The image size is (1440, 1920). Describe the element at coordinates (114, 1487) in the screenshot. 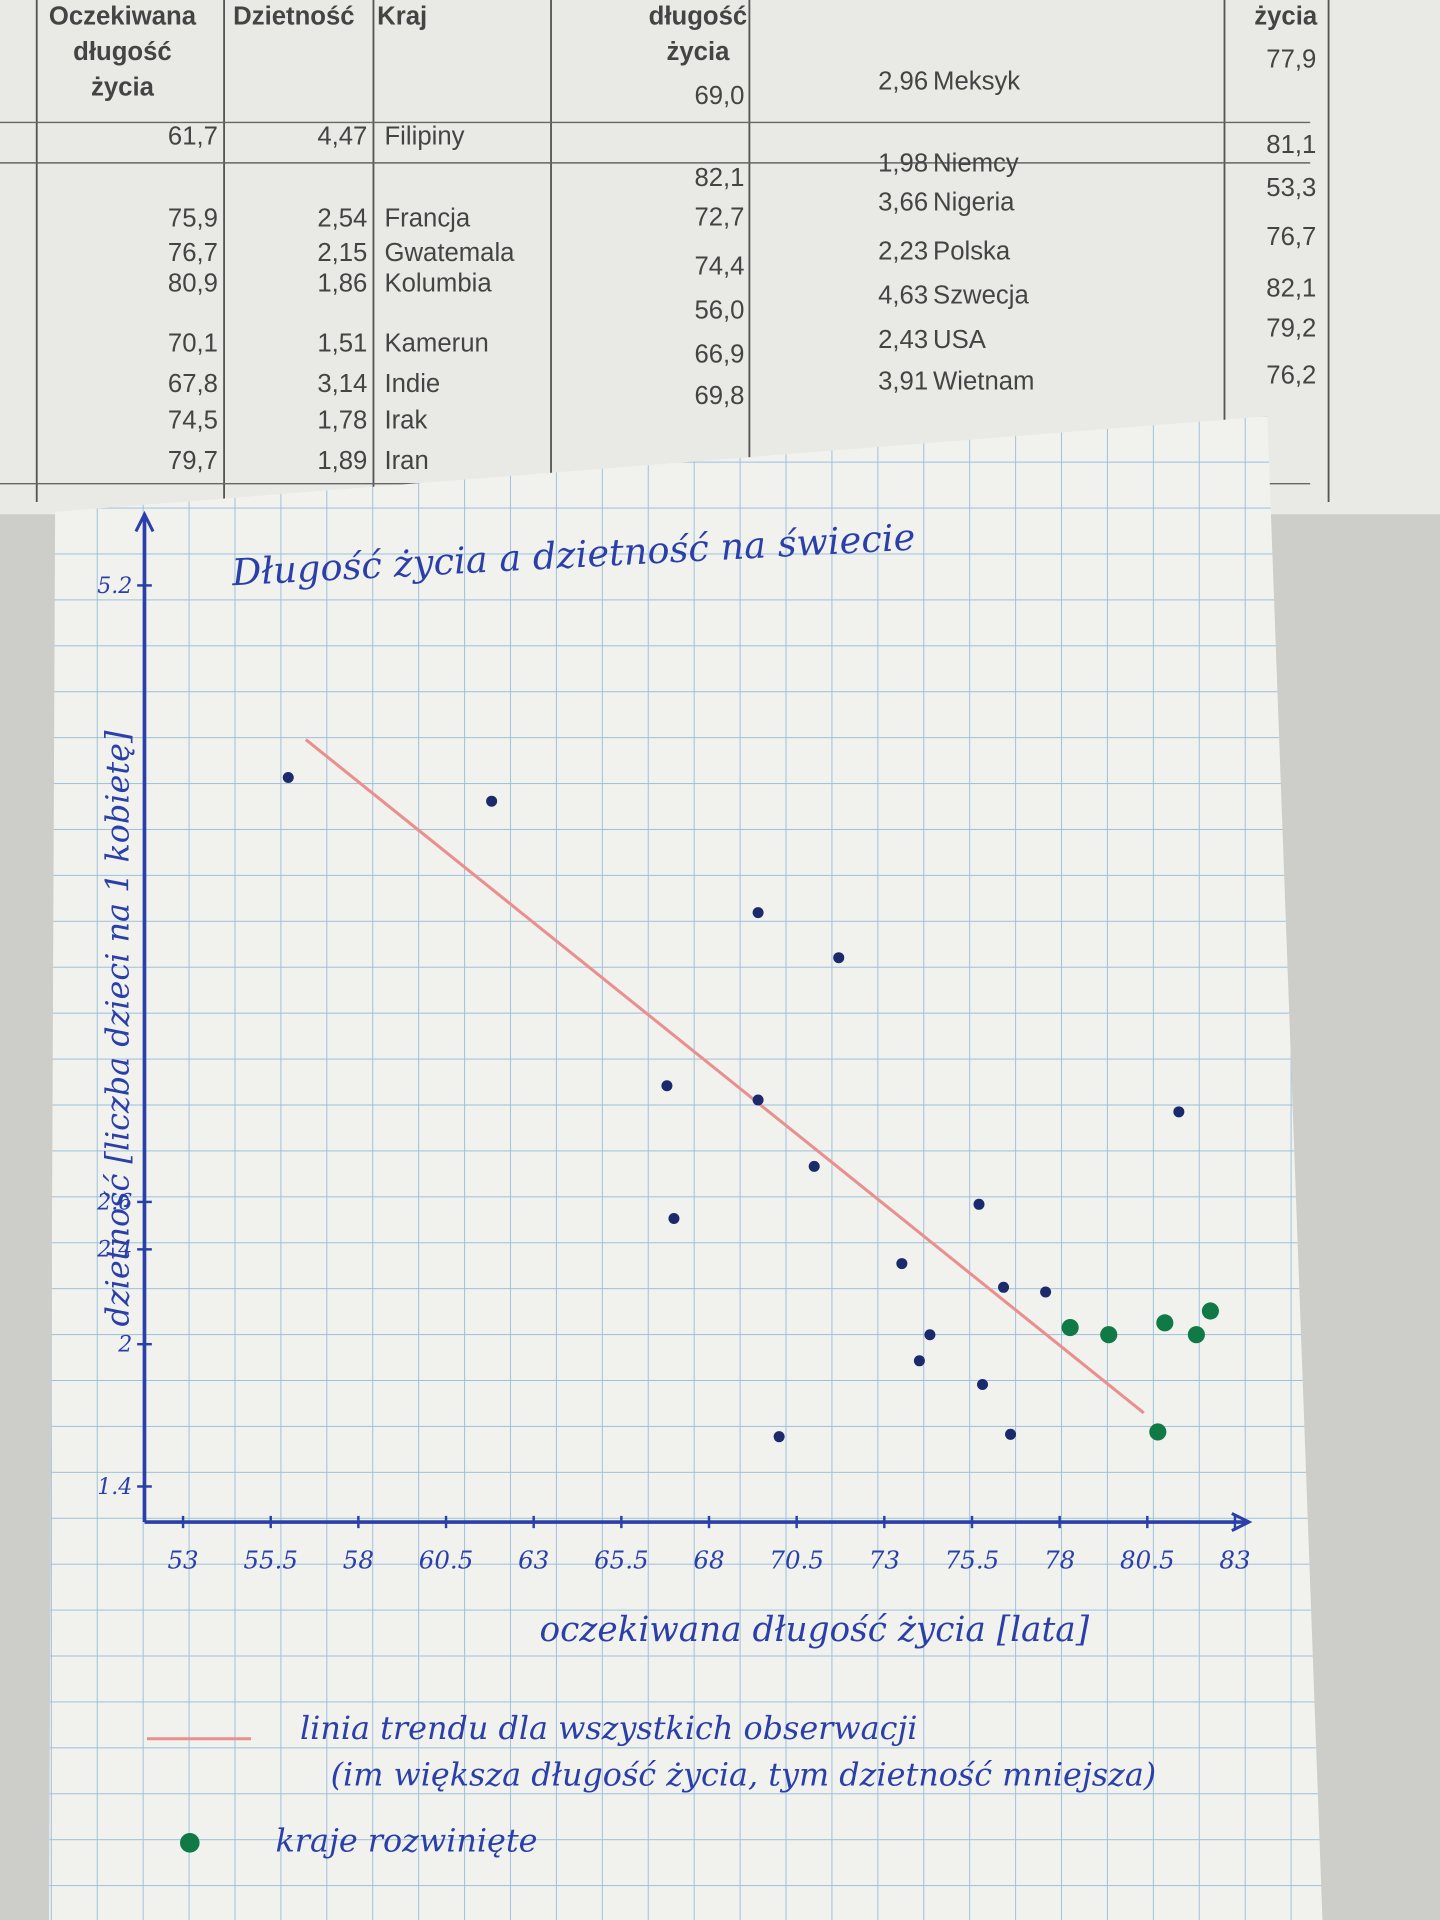

I see `y-tick-label: 1.4` at that location.